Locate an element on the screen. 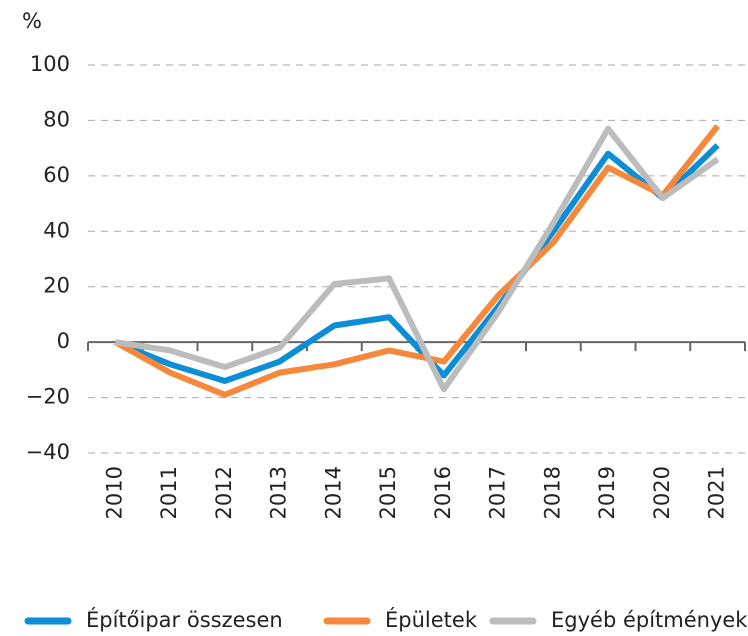  y-unit: % is located at coordinates (32, 21).